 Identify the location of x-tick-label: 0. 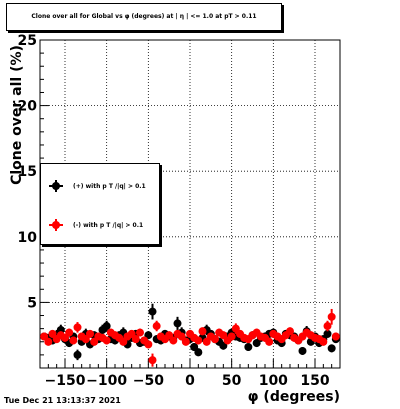
(190, 381).